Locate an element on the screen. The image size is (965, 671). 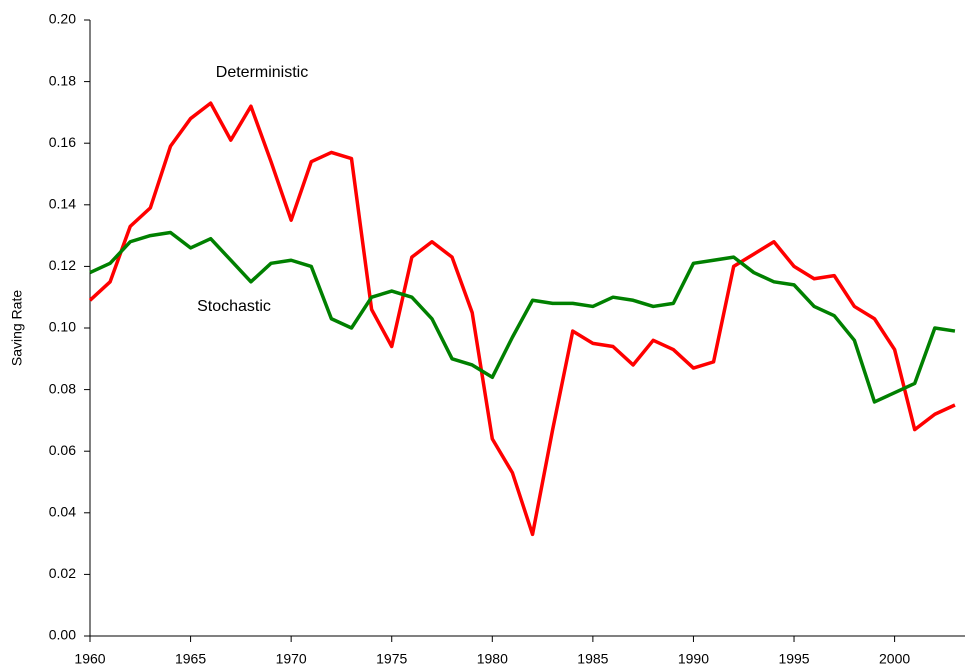
y-tick-label: 0.00 is located at coordinates (62, 635).